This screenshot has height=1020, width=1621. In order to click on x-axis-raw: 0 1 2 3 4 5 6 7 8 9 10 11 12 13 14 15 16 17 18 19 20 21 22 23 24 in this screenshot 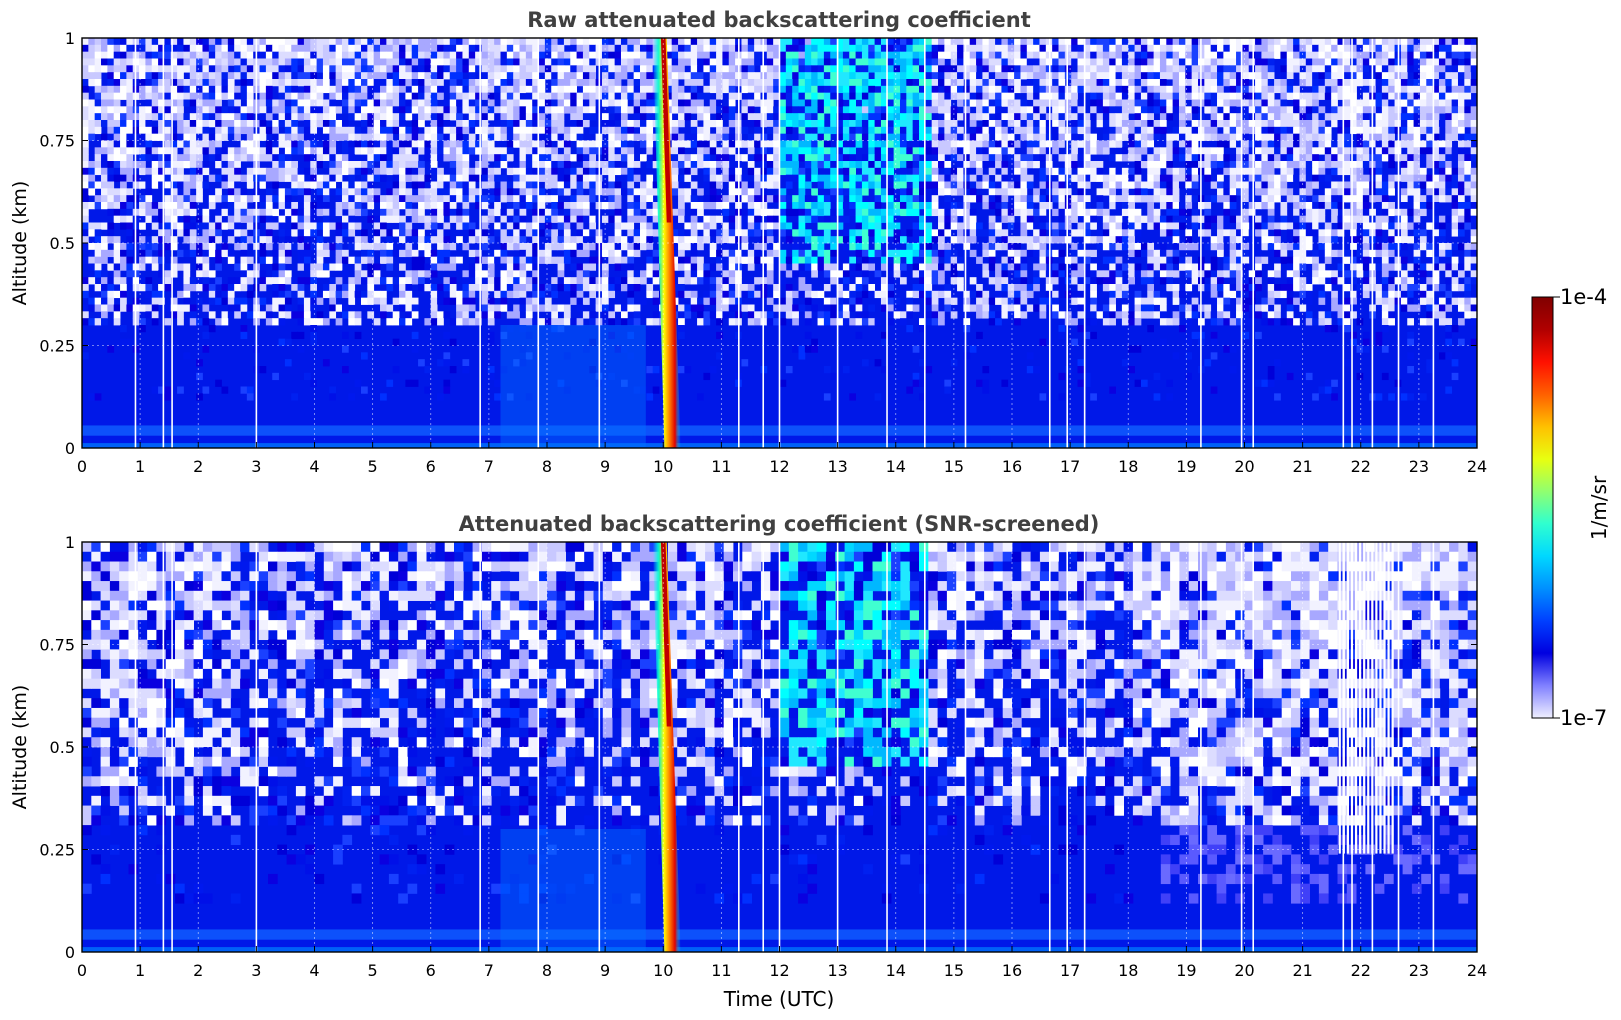, I will do `click(782, 459)`.